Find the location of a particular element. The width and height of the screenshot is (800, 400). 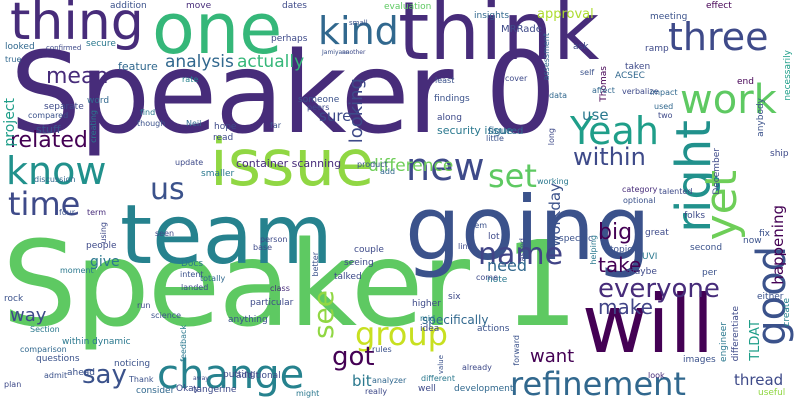

word: ask is located at coordinates (581, 47).